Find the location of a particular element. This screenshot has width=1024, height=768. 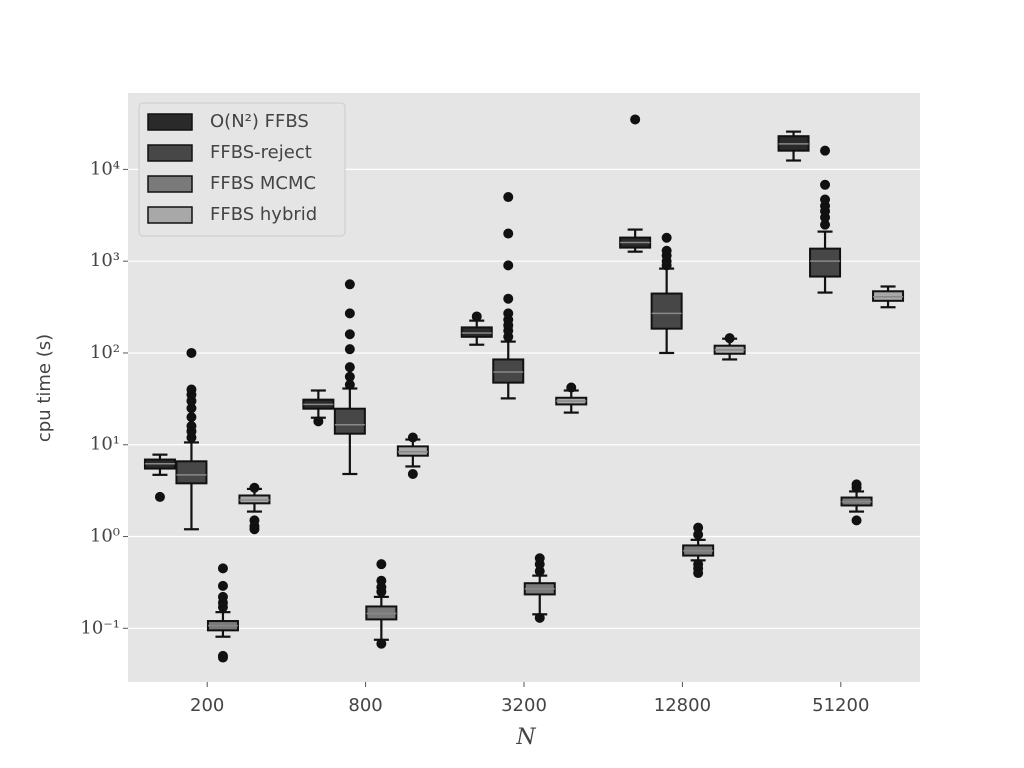

legend-label: FFBS-reject is located at coordinates (261, 152).